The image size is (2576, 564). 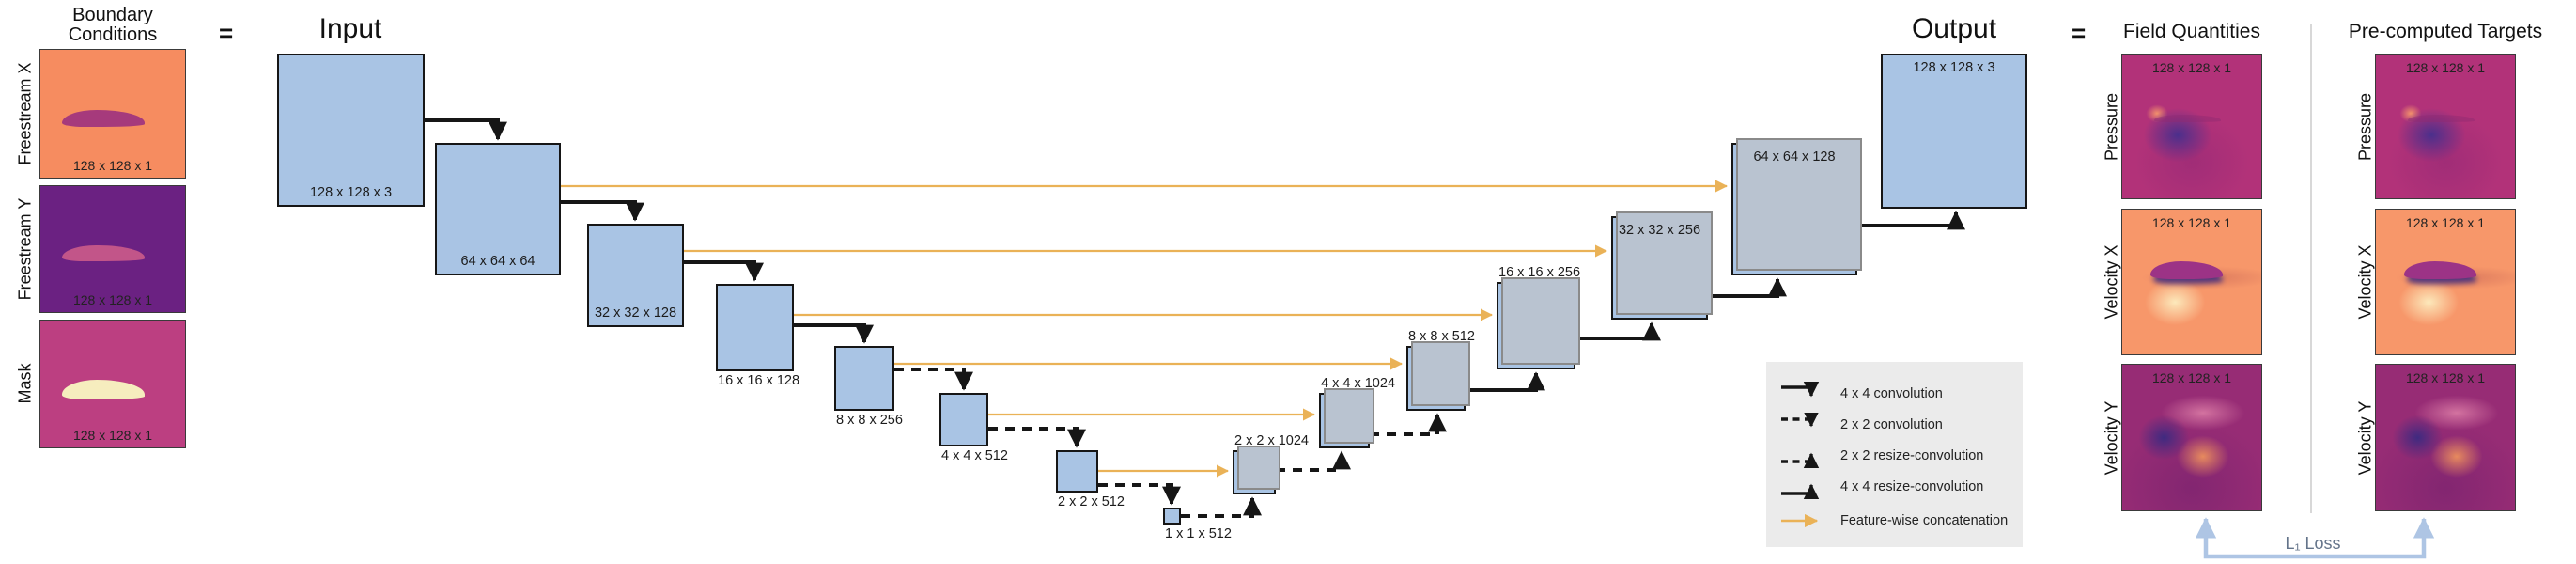 What do you see at coordinates (1091, 501) in the screenshot?
I see `unet-box-label: 2 x 2 x 512` at bounding box center [1091, 501].